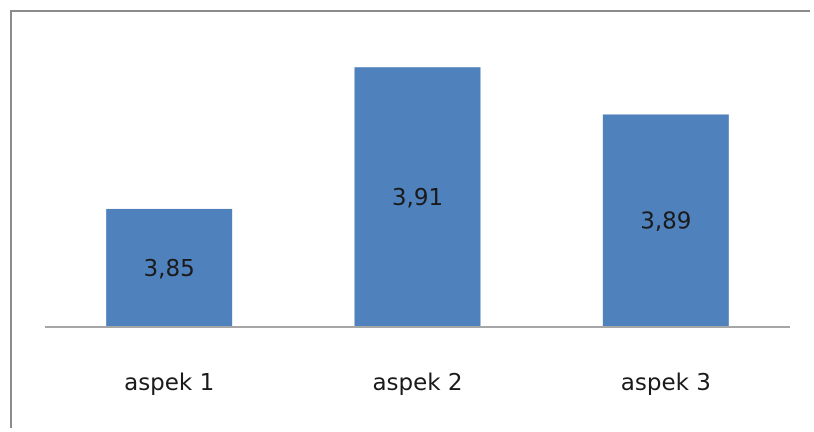  I want to click on bar-value-label-2: 3,91, so click(417, 198).